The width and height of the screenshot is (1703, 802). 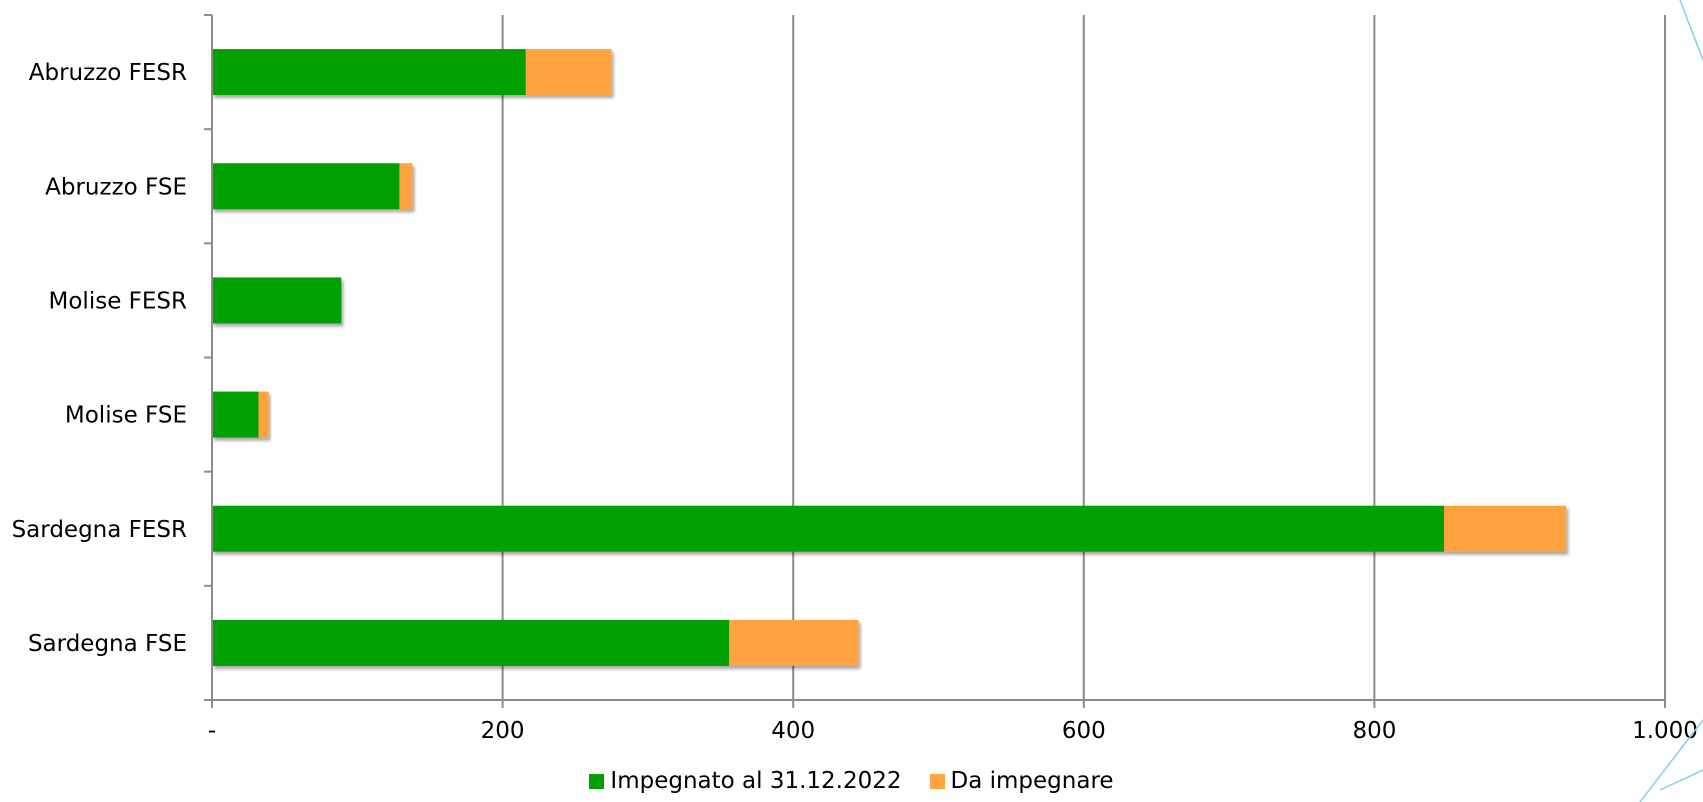 What do you see at coordinates (116, 187) in the screenshot?
I see `category-label: Abruzzo FSE` at bounding box center [116, 187].